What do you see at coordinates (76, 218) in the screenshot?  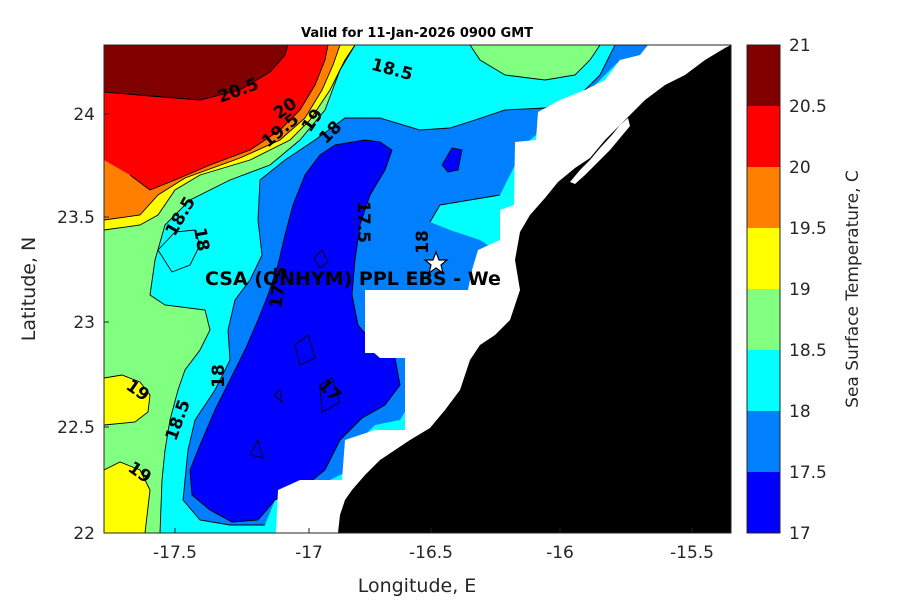 I see `y-tick-label: 23.5` at bounding box center [76, 218].